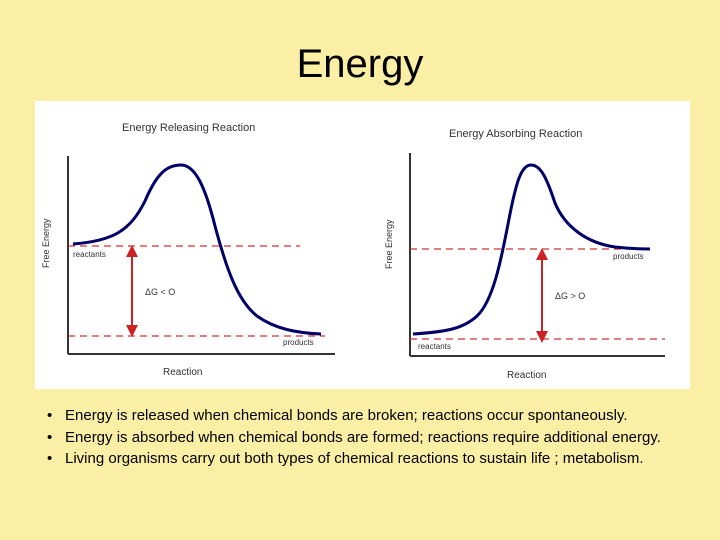 The width and height of the screenshot is (720, 540). Describe the element at coordinates (360, 64) in the screenshot. I see `slide-title: Energy` at that location.